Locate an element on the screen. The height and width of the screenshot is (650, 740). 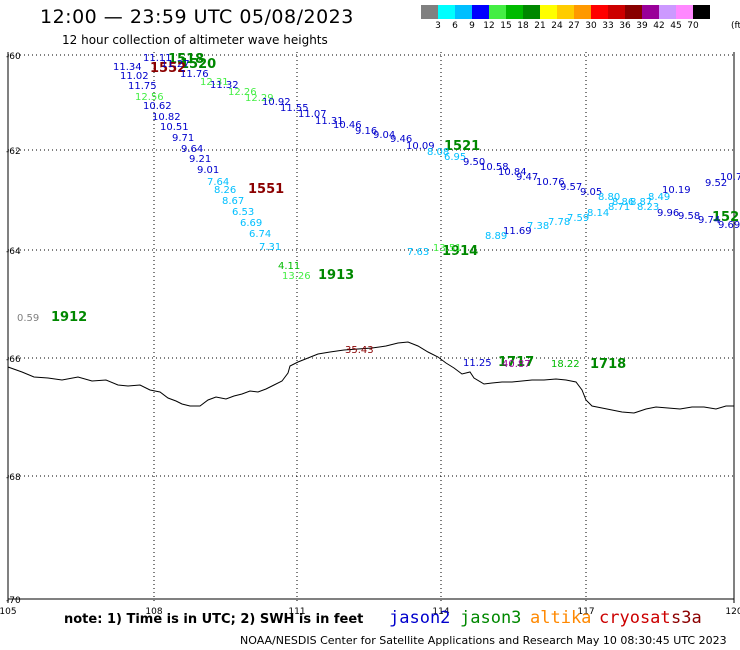
wave-height-label: 12.29 is located at coordinates (259, 98).